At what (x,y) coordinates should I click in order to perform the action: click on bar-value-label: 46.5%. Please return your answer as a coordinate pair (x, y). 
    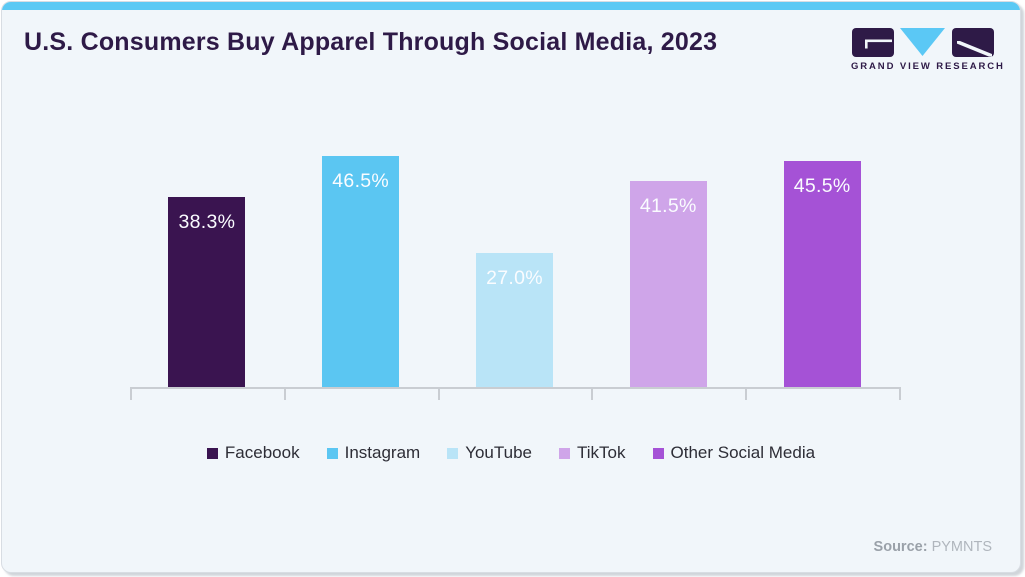
    Looking at the image, I should click on (361, 180).